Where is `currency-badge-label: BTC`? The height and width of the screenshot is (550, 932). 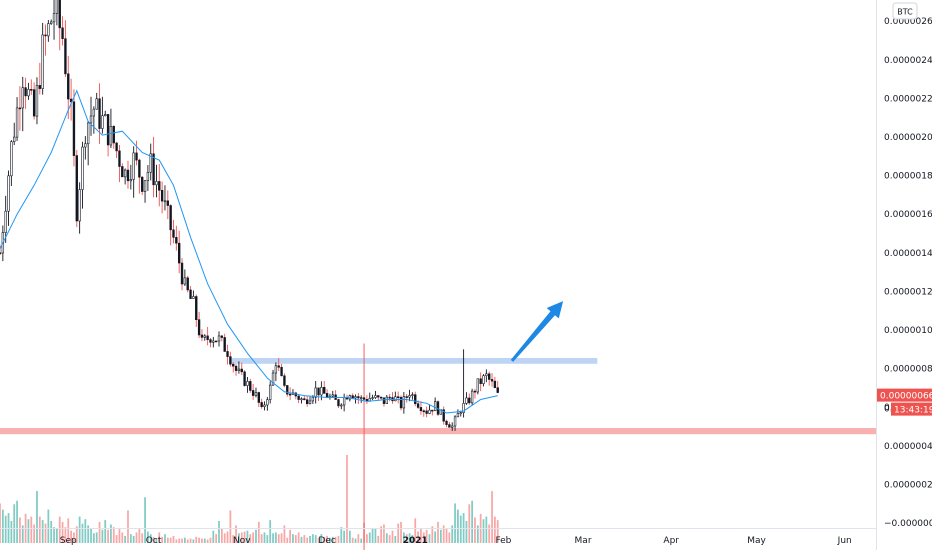
currency-badge-label: BTC is located at coordinates (905, 12).